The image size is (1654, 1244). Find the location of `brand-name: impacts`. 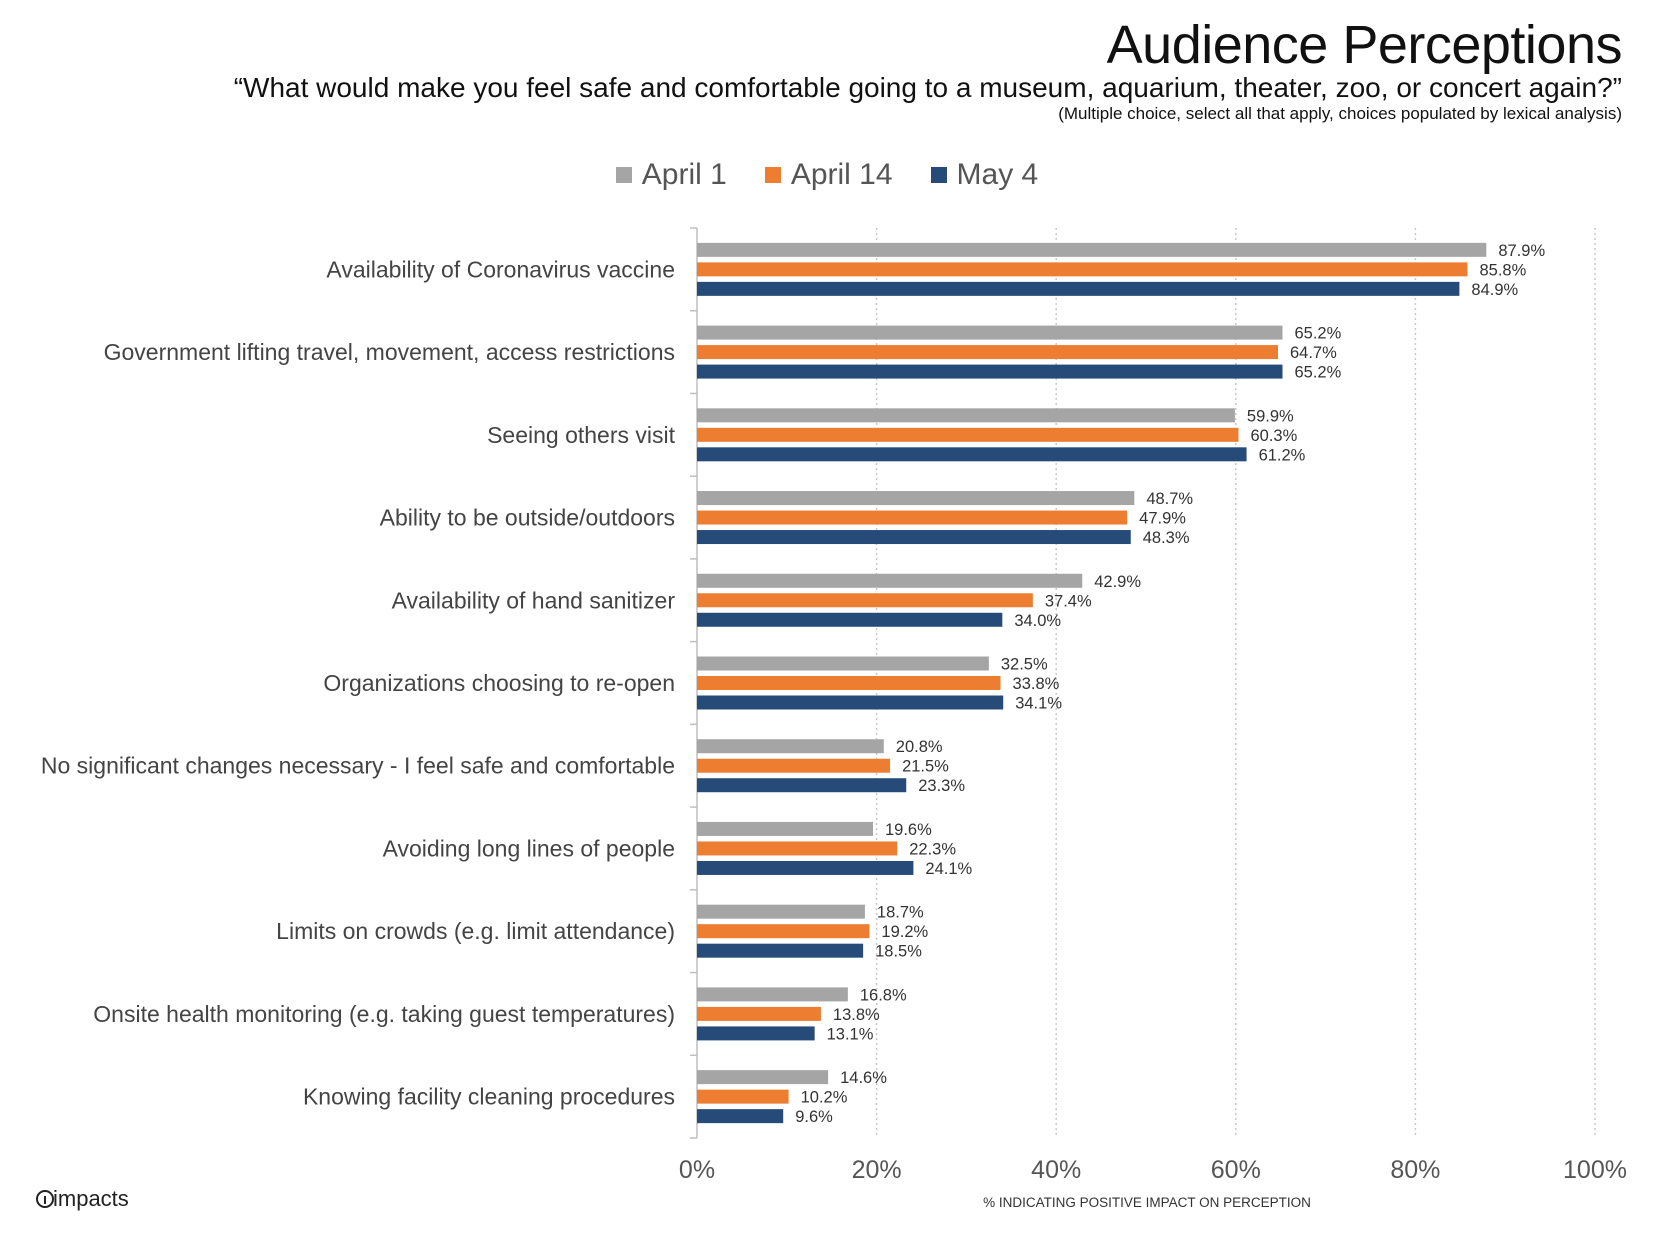

brand-name: impacts is located at coordinates (91, 1198).